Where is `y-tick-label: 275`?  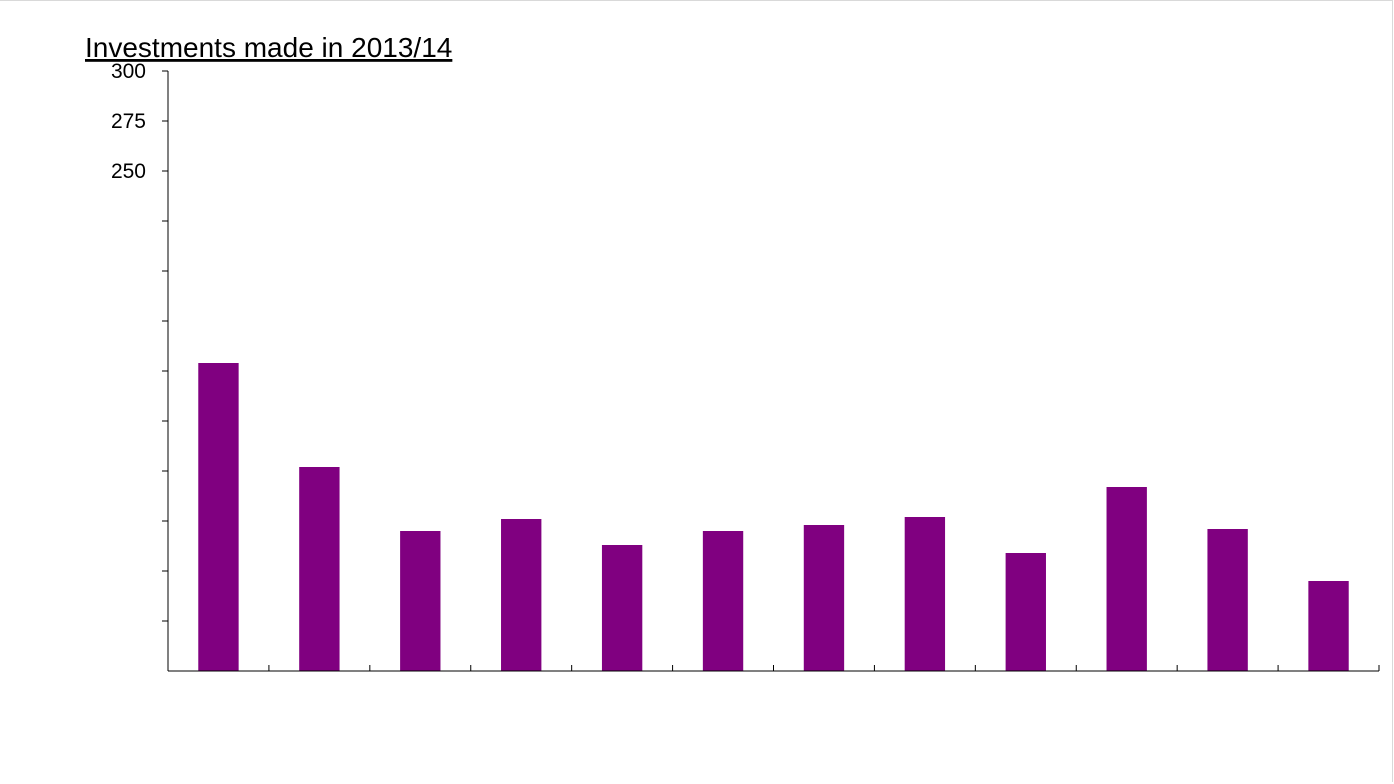
y-tick-label: 275 is located at coordinates (128, 121).